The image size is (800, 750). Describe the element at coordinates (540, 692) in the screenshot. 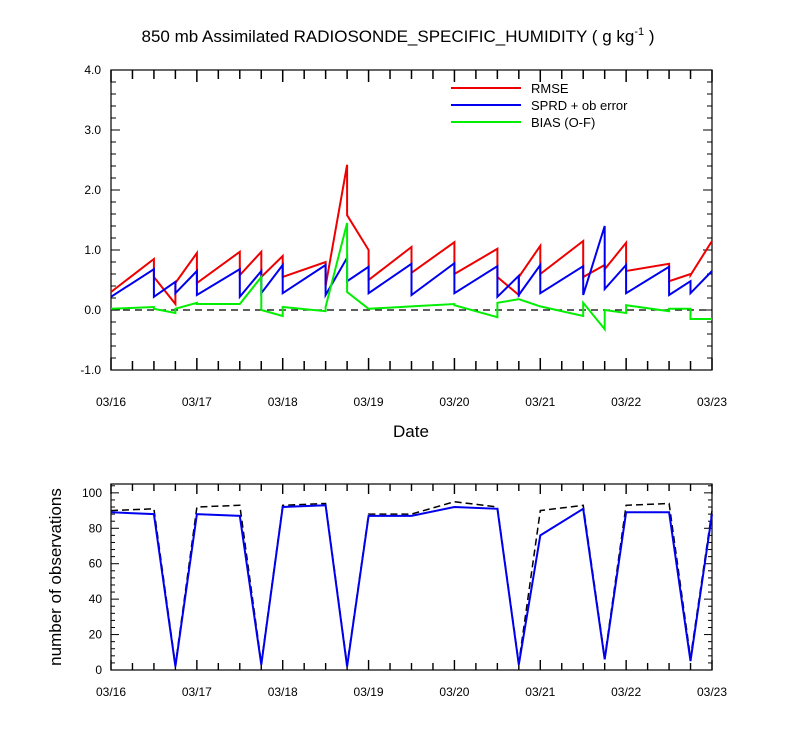

I see `bottom-x-tick-label: 03/21` at that location.